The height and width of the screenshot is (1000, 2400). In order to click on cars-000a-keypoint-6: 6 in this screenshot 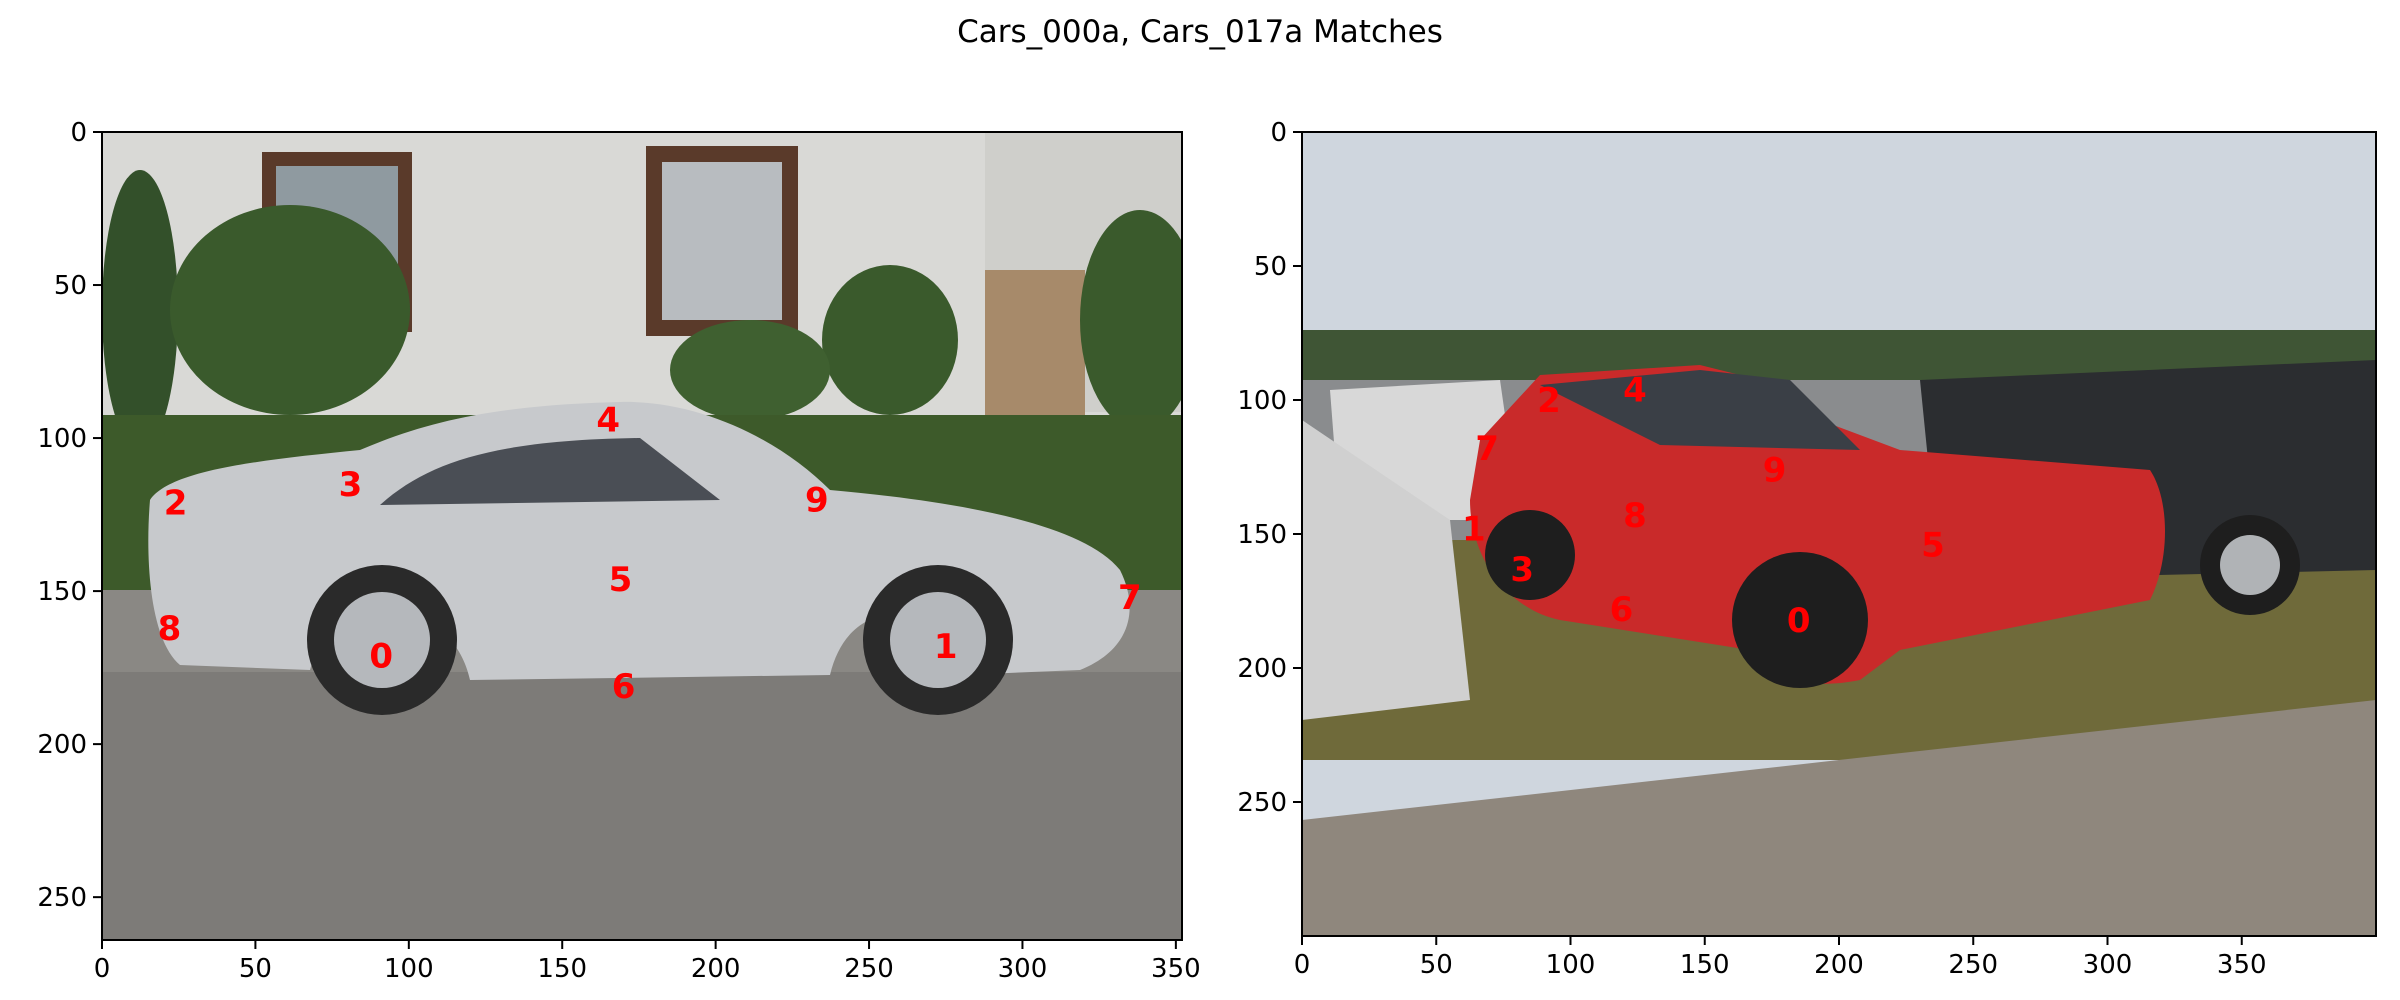, I will do `click(624, 687)`.